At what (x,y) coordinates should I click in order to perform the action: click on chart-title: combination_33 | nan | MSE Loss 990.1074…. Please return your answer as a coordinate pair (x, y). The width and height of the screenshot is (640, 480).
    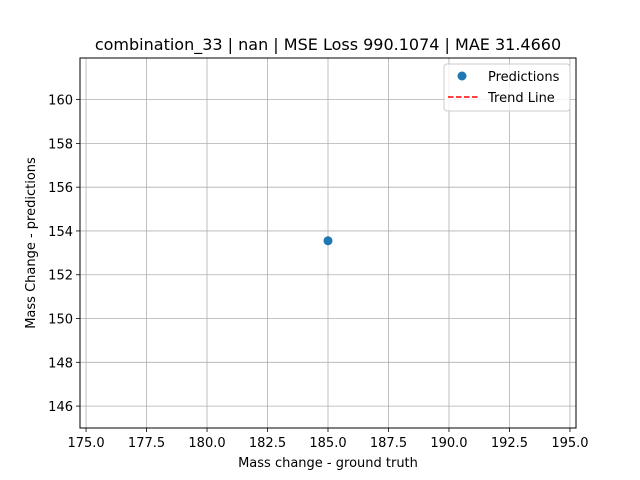
    Looking at the image, I should click on (328, 45).